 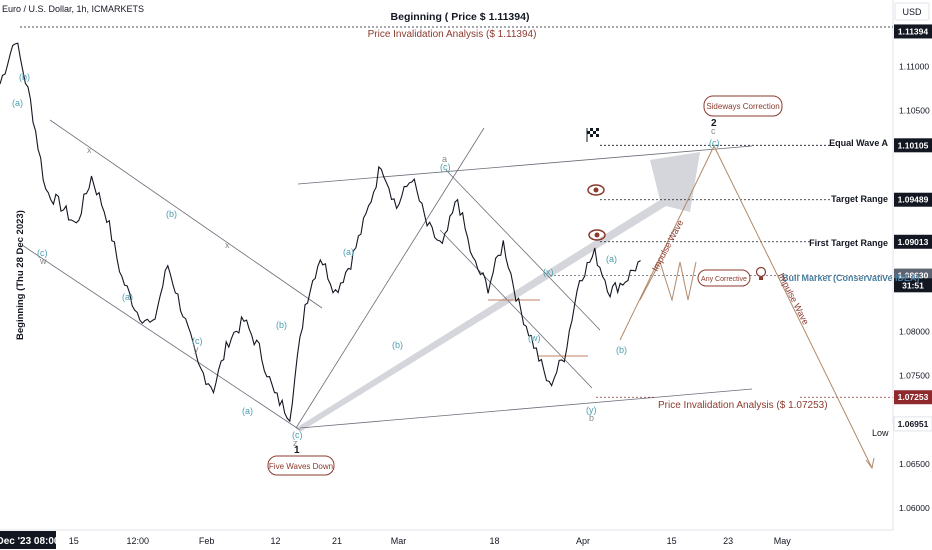 What do you see at coordinates (186, 214) in the screenshot?
I see `channel-line-upper-left` at bounding box center [186, 214].